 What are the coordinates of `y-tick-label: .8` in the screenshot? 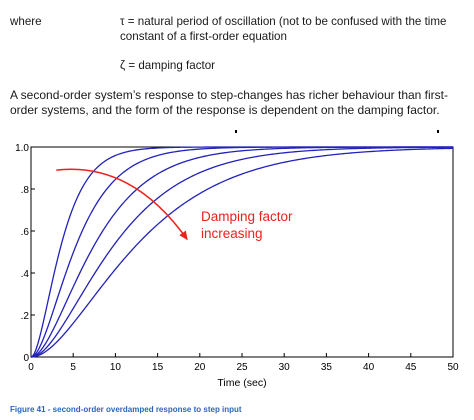 It's located at (25, 190).